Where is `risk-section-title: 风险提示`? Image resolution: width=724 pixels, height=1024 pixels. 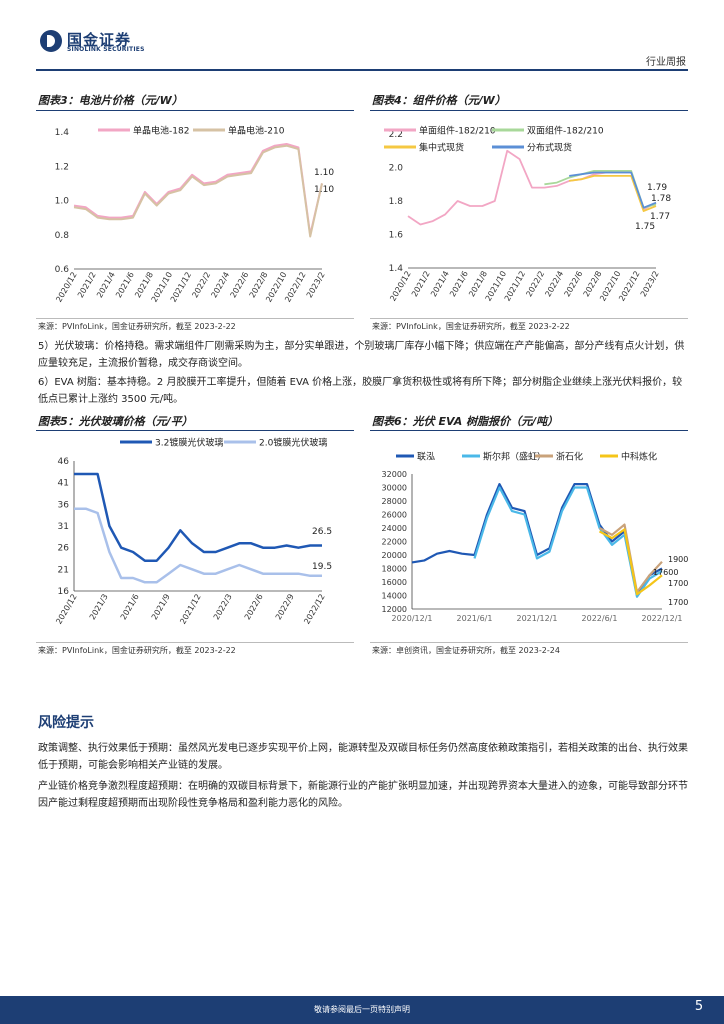 risk-section-title: 风险提示 is located at coordinates (66, 723).